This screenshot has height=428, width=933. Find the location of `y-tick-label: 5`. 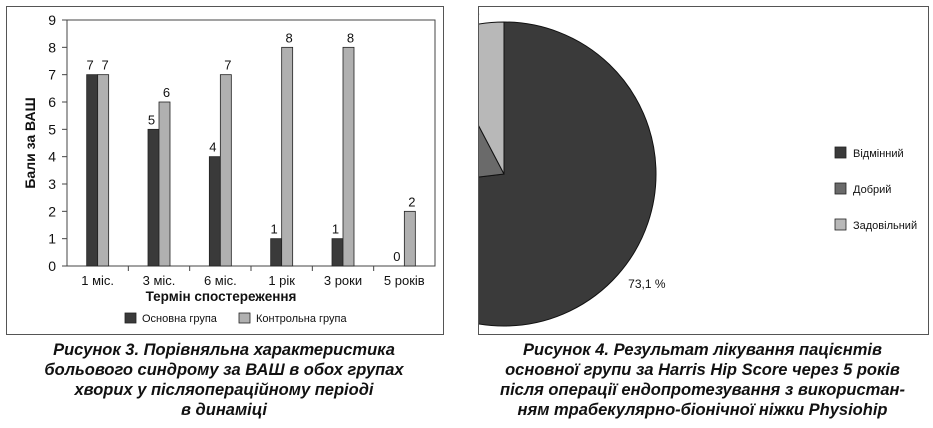

y-tick-label: 5 is located at coordinates (52, 129).